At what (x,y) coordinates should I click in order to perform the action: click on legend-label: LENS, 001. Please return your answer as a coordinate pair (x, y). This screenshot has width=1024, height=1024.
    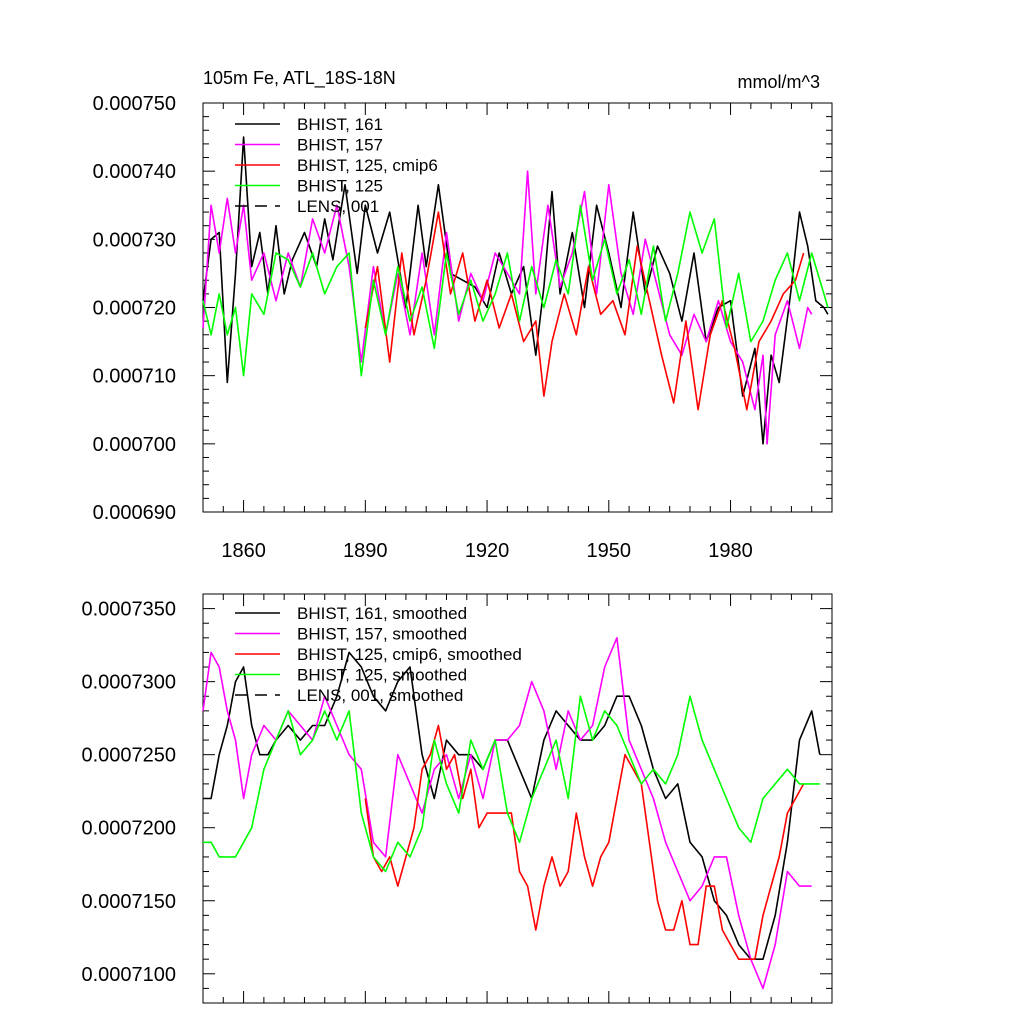
    Looking at the image, I should click on (338, 206).